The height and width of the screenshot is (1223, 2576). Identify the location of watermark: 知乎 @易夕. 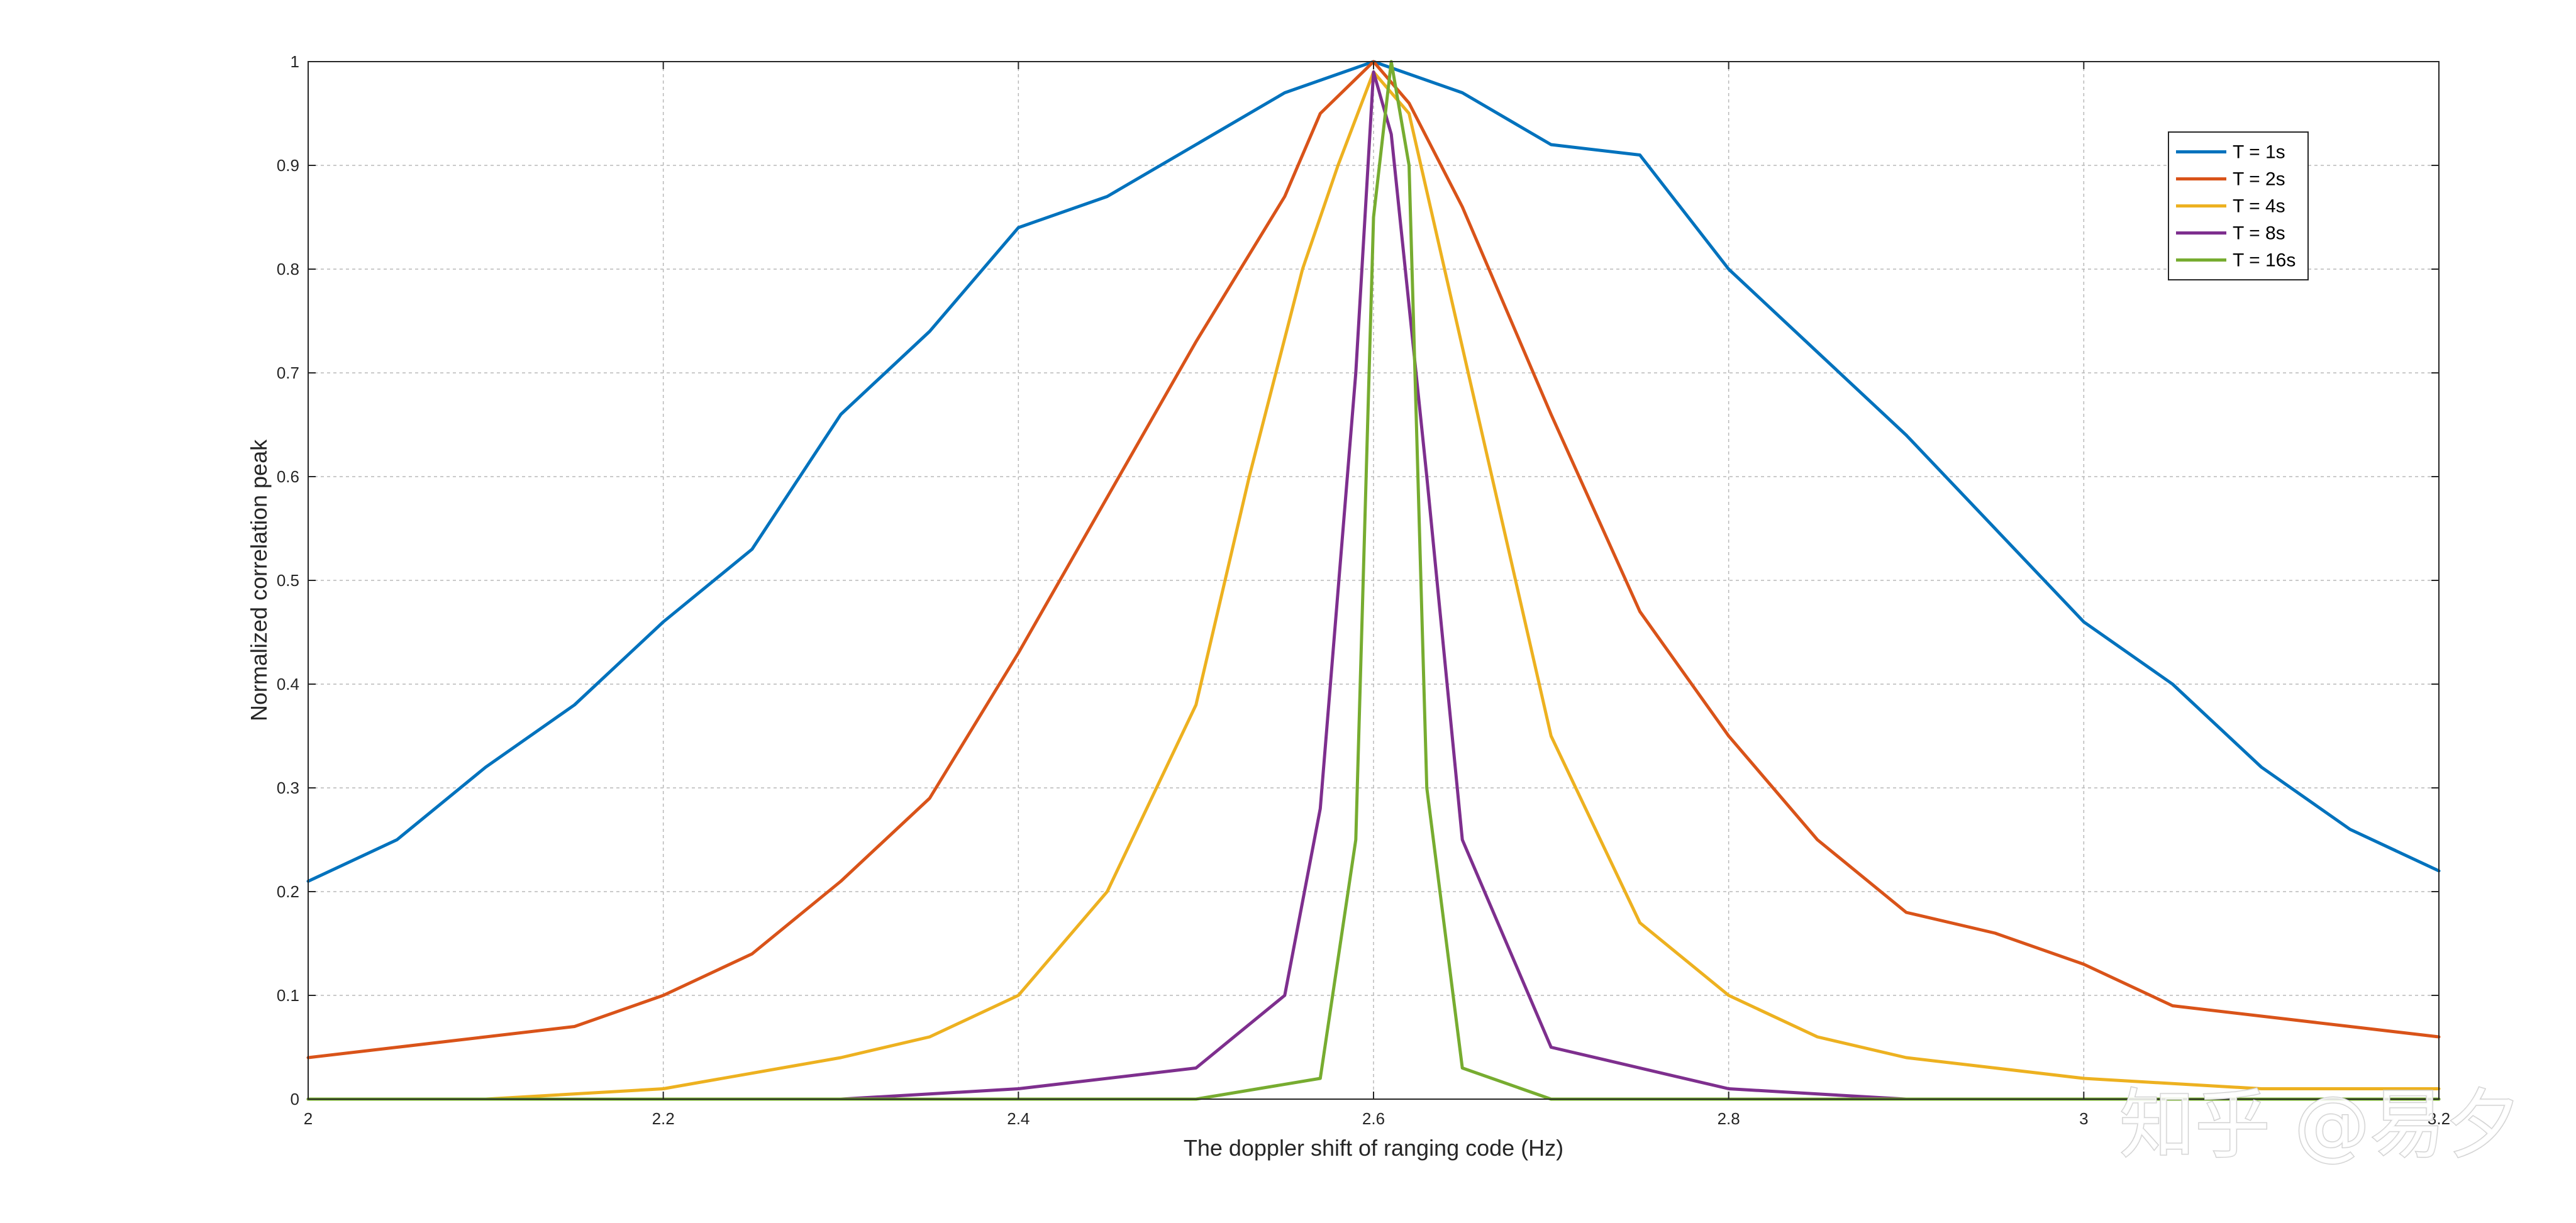
(2320, 1125).